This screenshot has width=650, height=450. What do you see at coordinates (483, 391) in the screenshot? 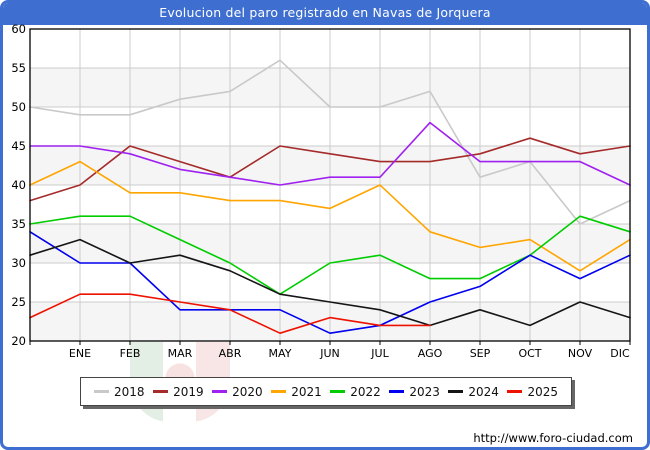
I see `legend-label-2024: 2024` at bounding box center [483, 391].